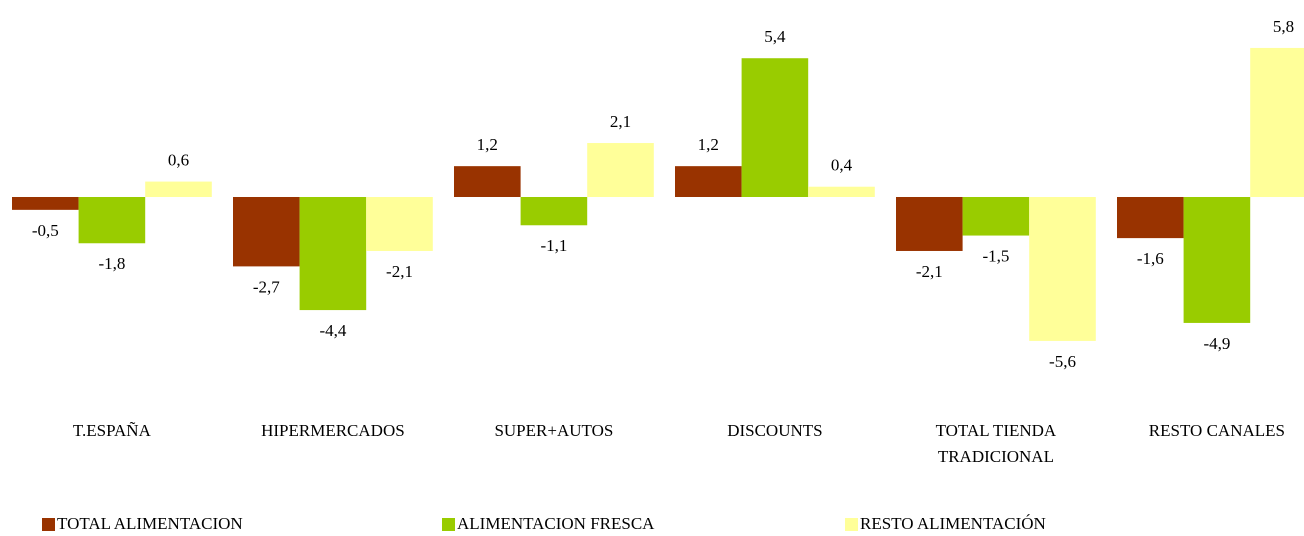 This screenshot has width=1304, height=536. What do you see at coordinates (556, 523) in the screenshot?
I see `legend-label: ALIMENTACION FRESCA` at bounding box center [556, 523].